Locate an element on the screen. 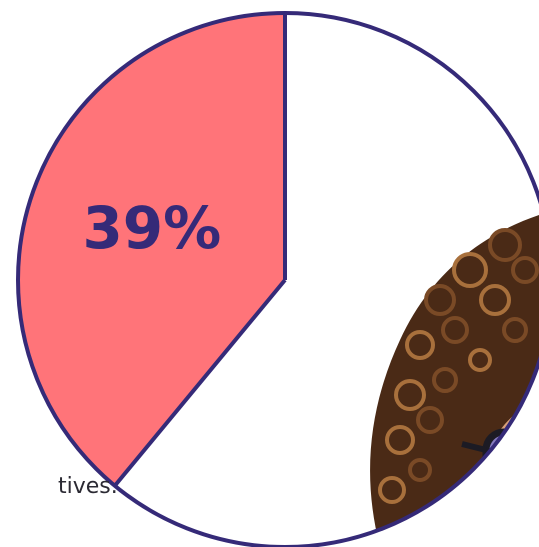  pie-slice-label: 39% is located at coordinates (151, 228).